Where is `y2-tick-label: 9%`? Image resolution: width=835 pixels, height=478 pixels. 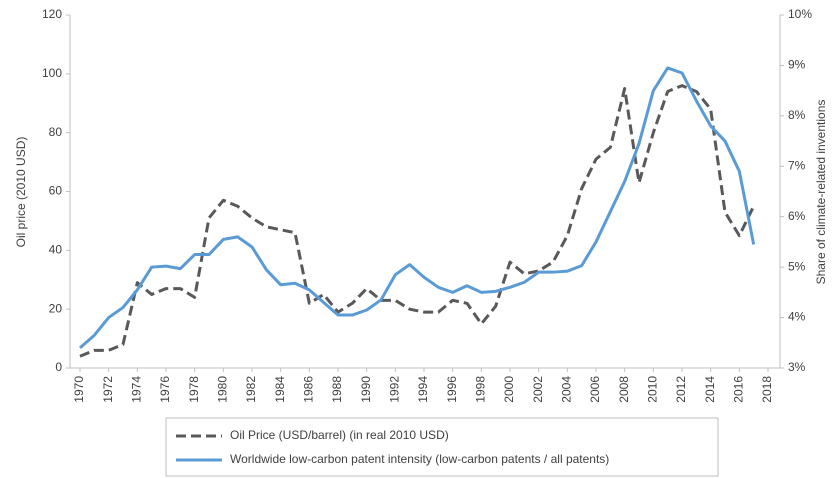
y2-tick-label: 9% is located at coordinates (797, 65).